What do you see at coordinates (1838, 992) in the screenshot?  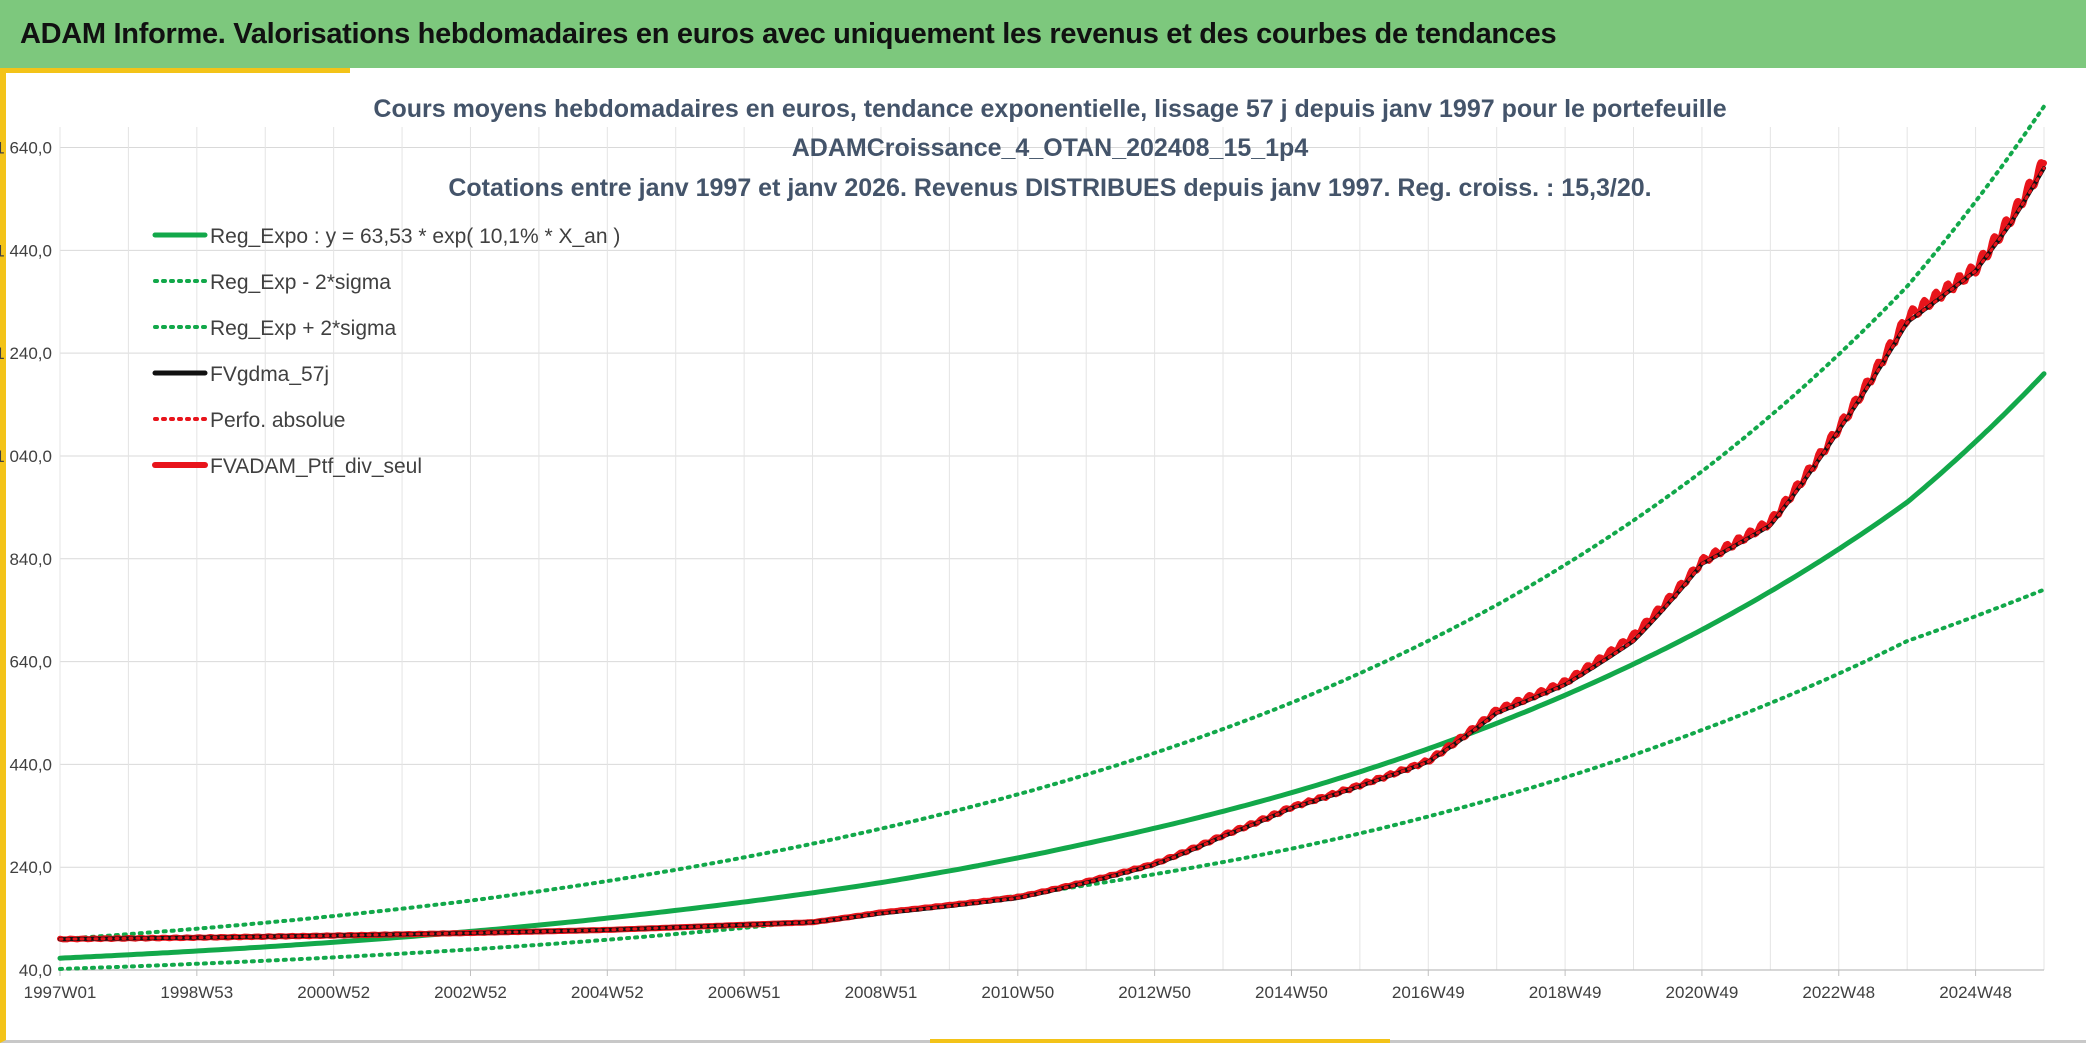 I see `x-tick-label: 2022W48` at bounding box center [1838, 992].